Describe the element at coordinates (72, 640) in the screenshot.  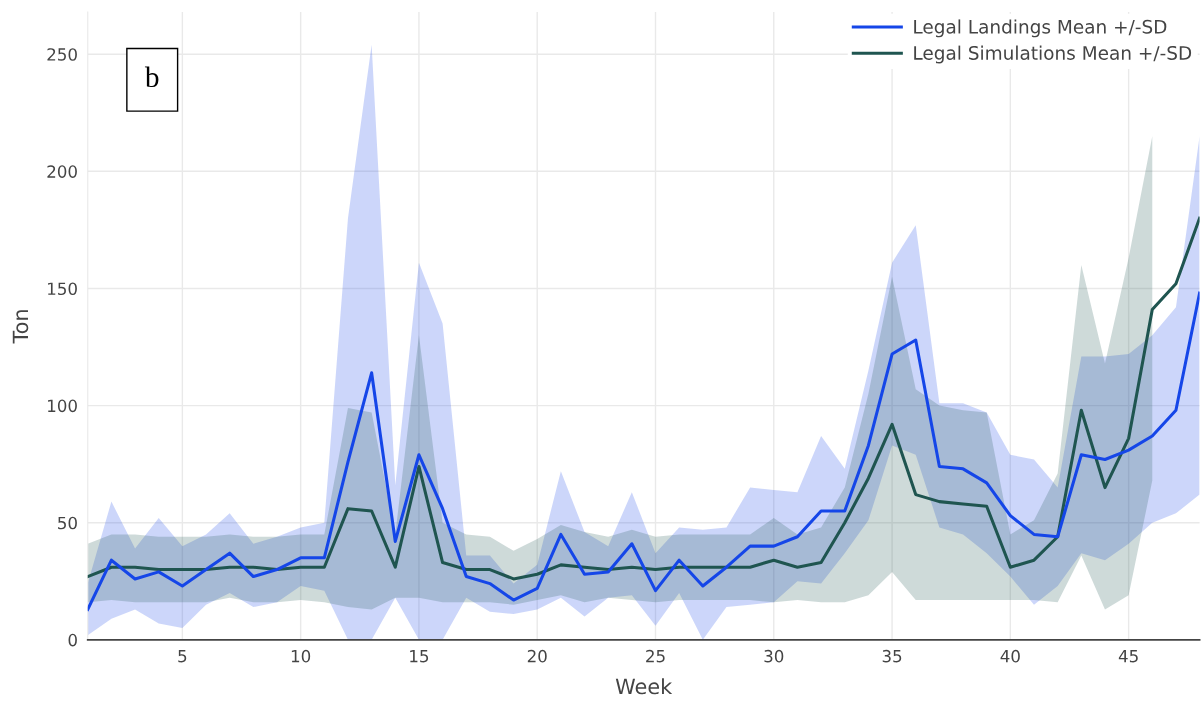
I see `y-tick-label: 0` at that location.